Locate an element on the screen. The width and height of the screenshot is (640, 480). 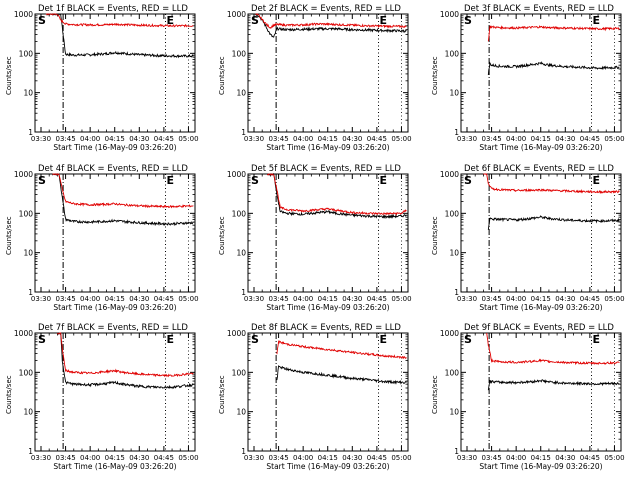
chart-title: Det 4f BLACK = Events, RED = LLD is located at coordinates (113, 169).